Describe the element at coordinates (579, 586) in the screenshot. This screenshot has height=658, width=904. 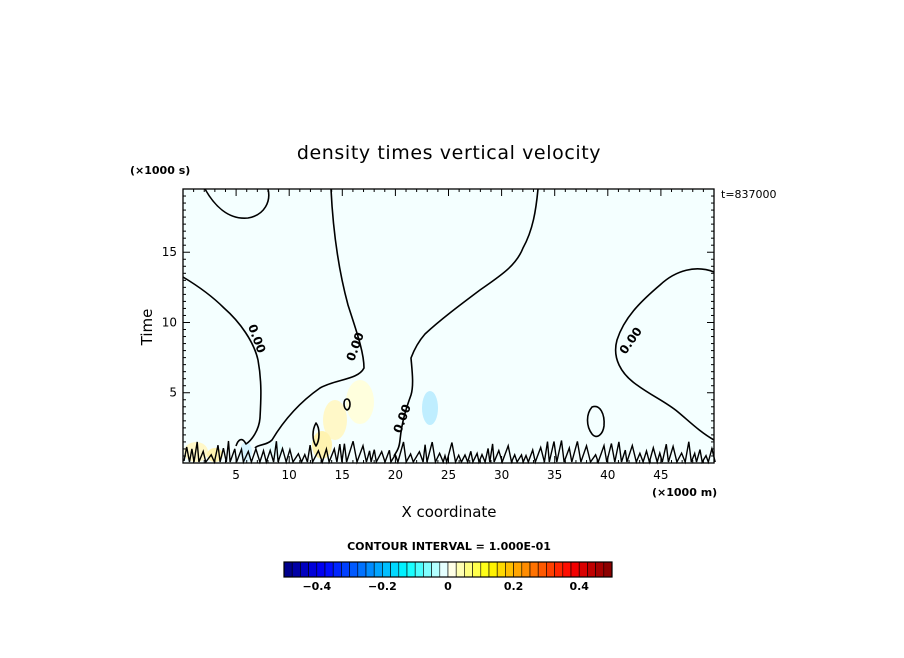
I see `colorbar-tick-label: 0.4` at that location.